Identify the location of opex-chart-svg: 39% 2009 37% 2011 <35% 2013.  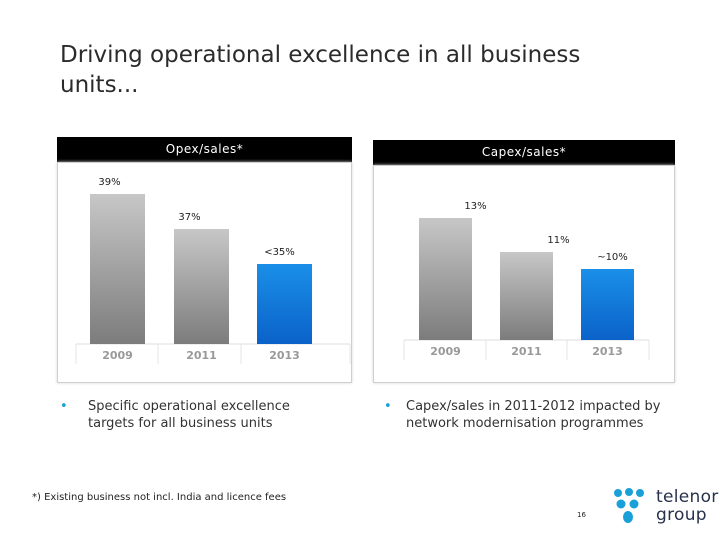
(213, 270).